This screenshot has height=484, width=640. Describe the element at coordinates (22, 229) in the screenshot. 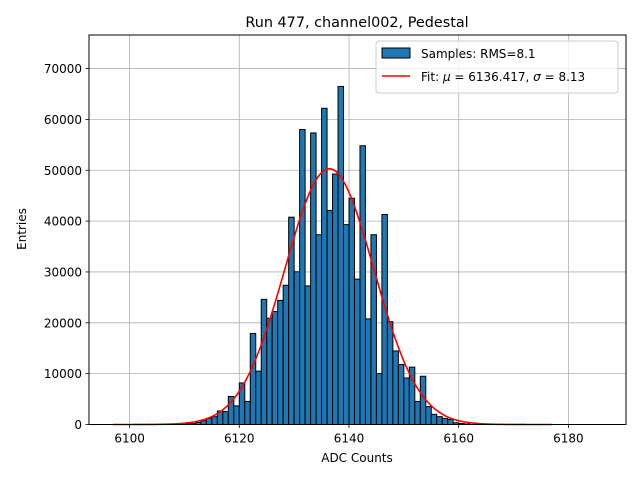

I see `y-axis-label: Entries` at that location.